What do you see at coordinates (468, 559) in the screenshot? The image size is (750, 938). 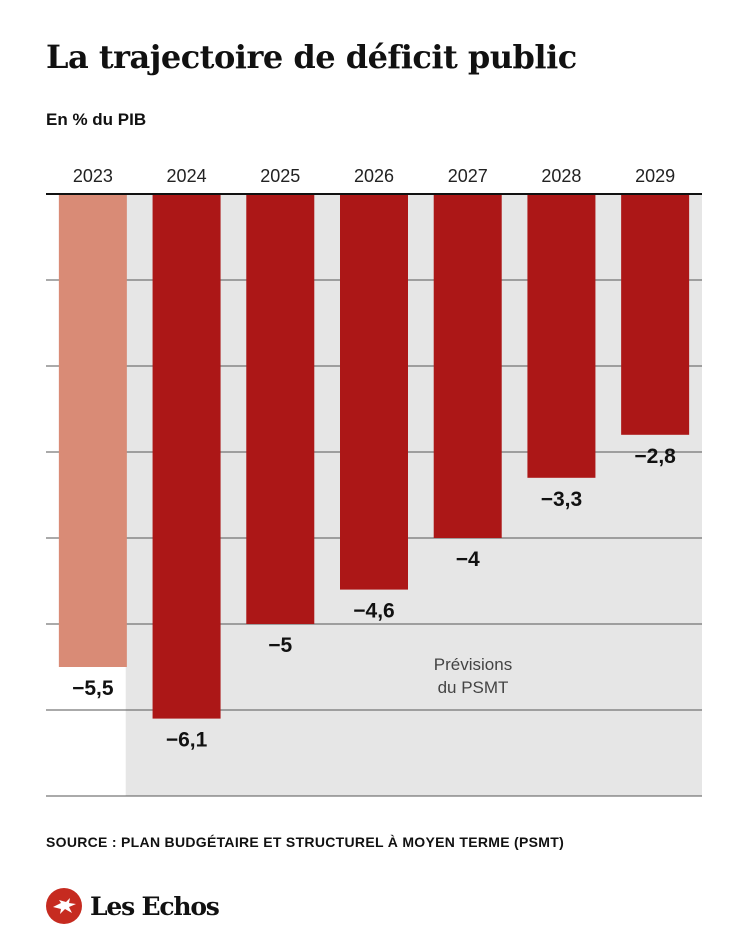 I see `value-label-2027: −4` at bounding box center [468, 559].